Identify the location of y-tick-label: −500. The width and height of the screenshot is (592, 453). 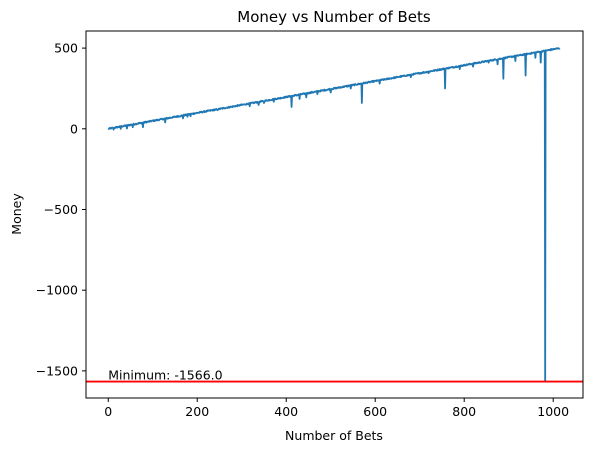
(61, 209).